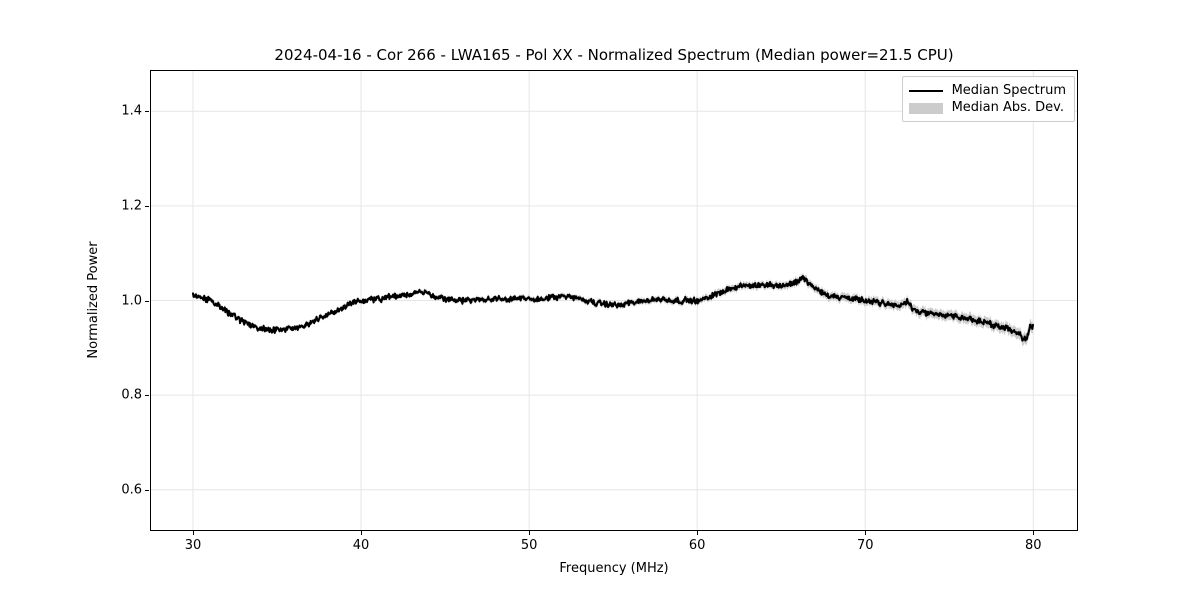 The height and width of the screenshot is (600, 1200). I want to click on x-tick-label: 80, so click(1033, 545).